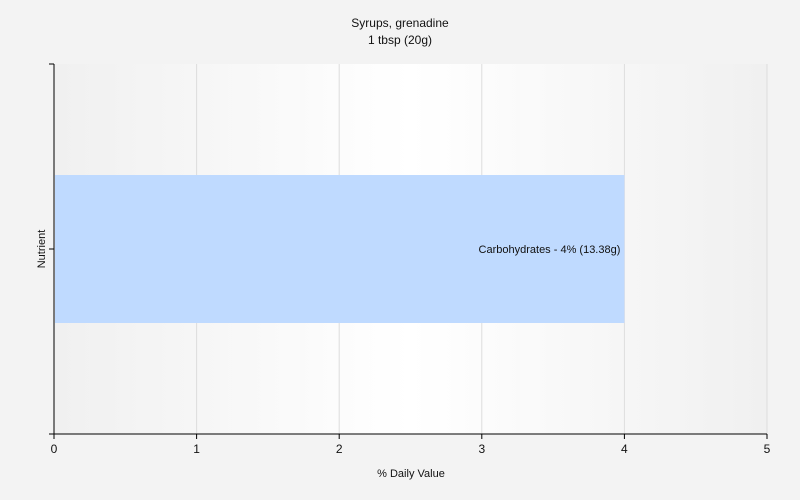 The height and width of the screenshot is (500, 800). Describe the element at coordinates (624, 449) in the screenshot. I see `x-tick-label: 4` at that location.